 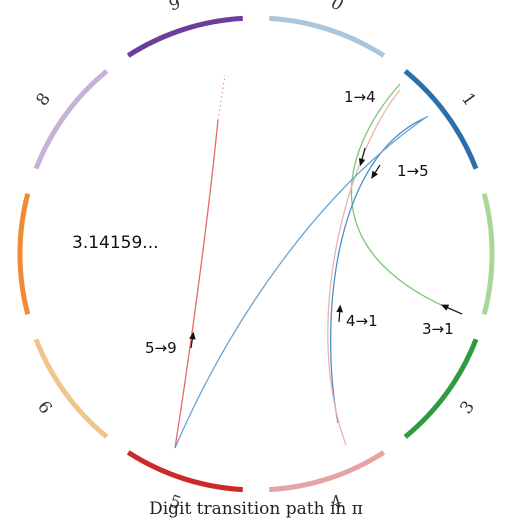 What do you see at coordinates (438, 329) in the screenshot?
I see `transition-label-3-1: 3→1` at bounding box center [438, 329].